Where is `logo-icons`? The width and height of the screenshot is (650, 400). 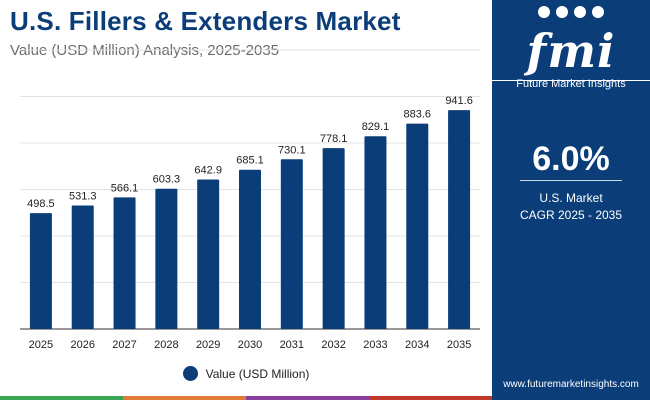 logo-icons is located at coordinates (571, 13).